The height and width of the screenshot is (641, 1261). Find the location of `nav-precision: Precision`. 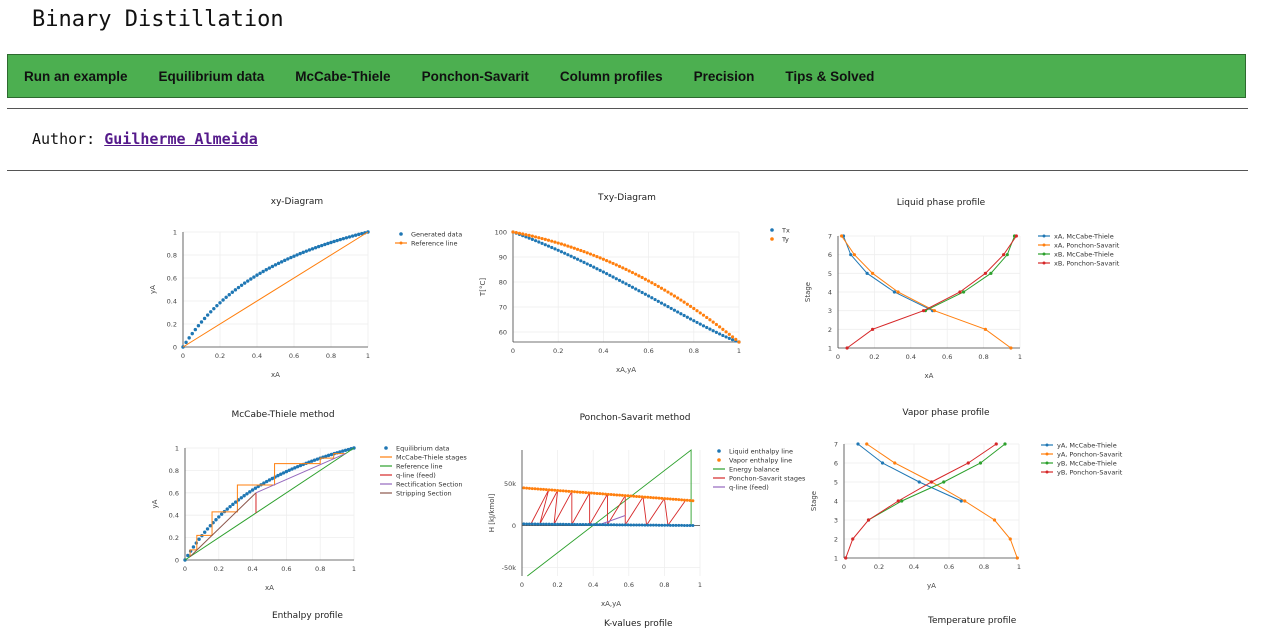

nav-precision: Precision is located at coordinates (724, 76).